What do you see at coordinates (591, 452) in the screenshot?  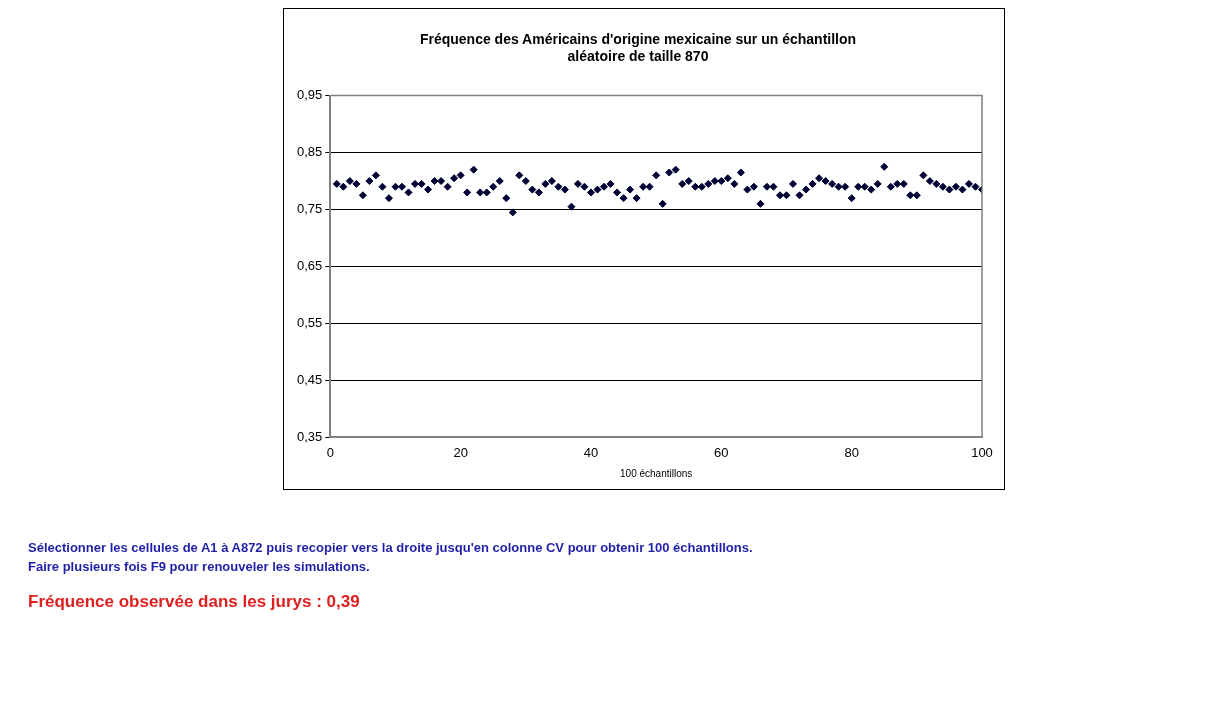 I see `x-tick-label: 40` at bounding box center [591, 452].